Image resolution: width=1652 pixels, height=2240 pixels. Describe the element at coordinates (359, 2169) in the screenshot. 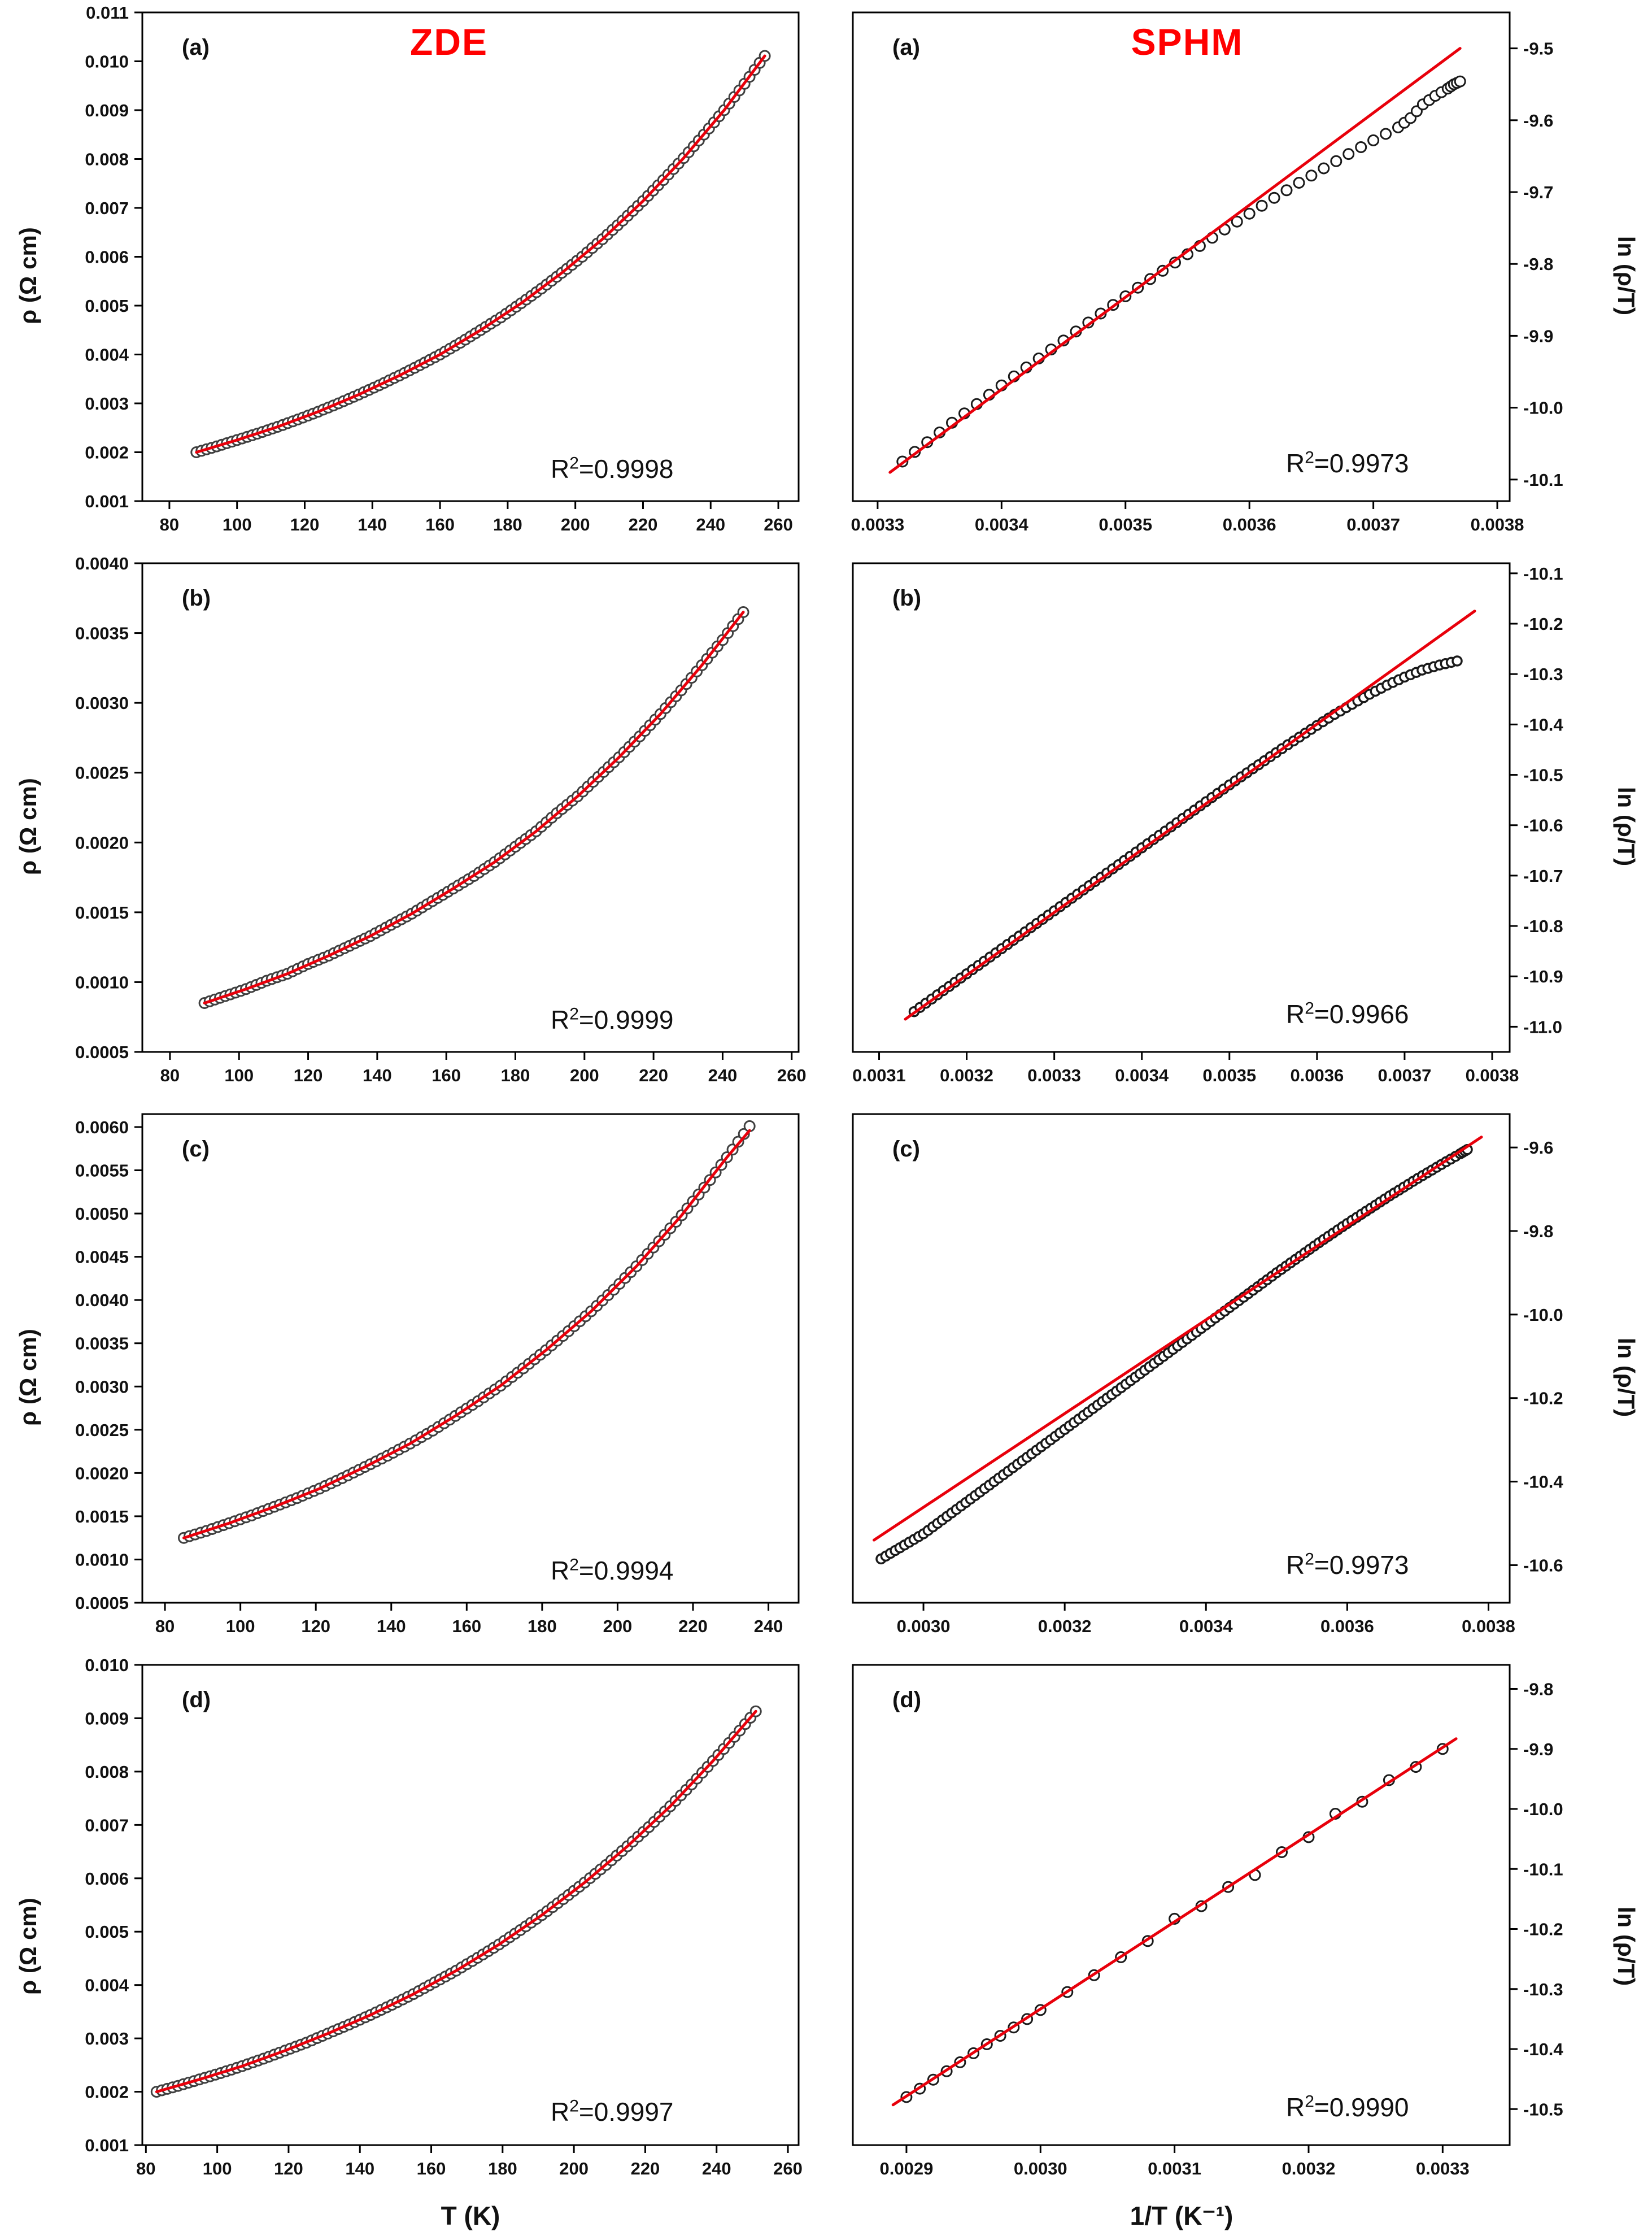

I see `svg-text: 140` at that location.